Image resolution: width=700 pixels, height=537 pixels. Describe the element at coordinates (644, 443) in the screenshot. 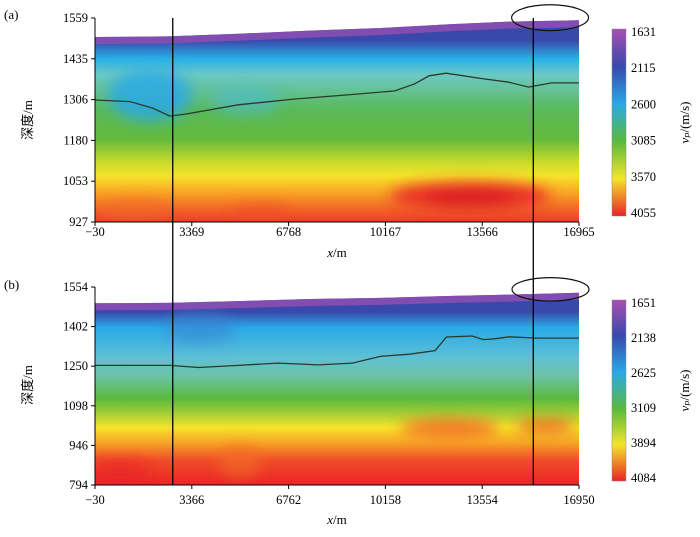

I see `colorbar-tick-label: 3894` at that location.